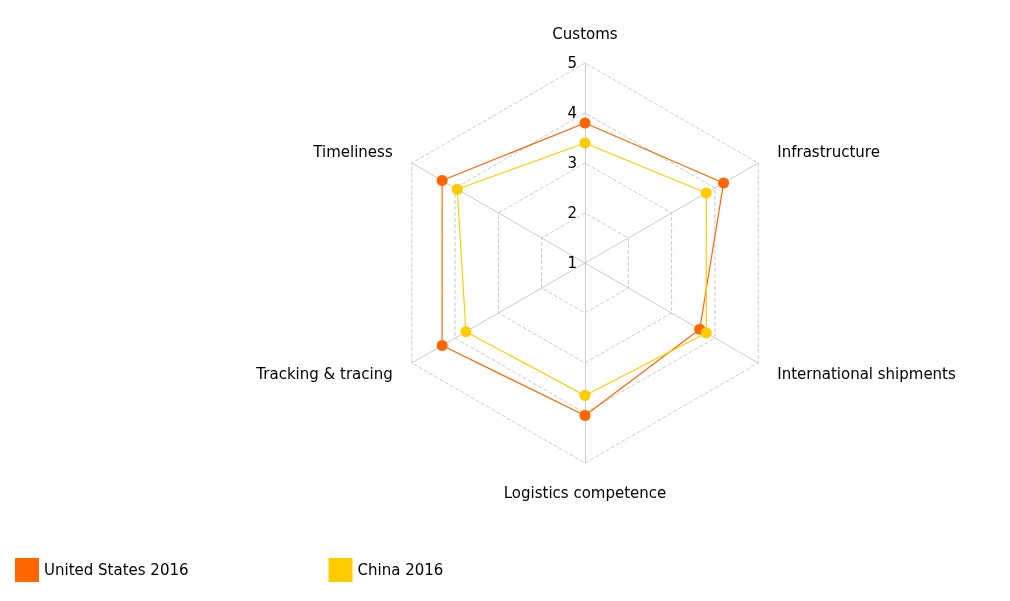 The width and height of the screenshot is (1010, 601). Describe the element at coordinates (324, 374) in the screenshot. I see `spoke-label: Tracking & tracing` at that location.